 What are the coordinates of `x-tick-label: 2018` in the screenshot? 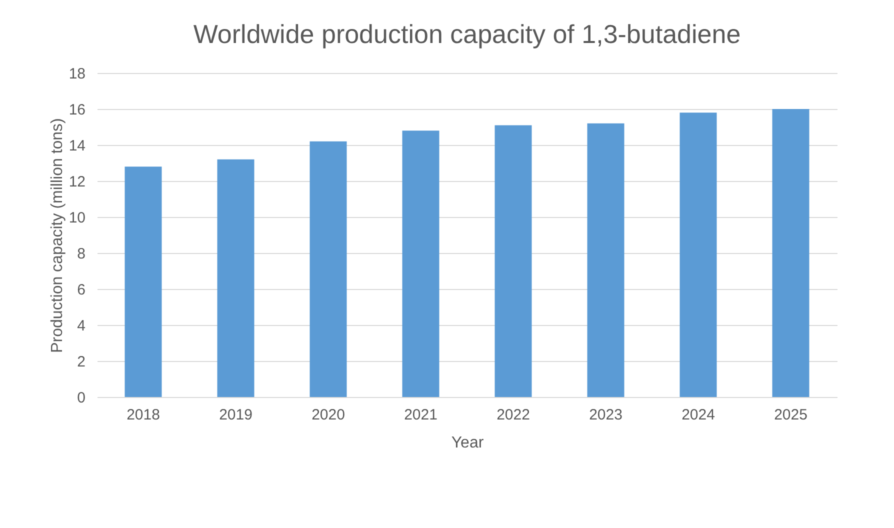 It's located at (143, 415).